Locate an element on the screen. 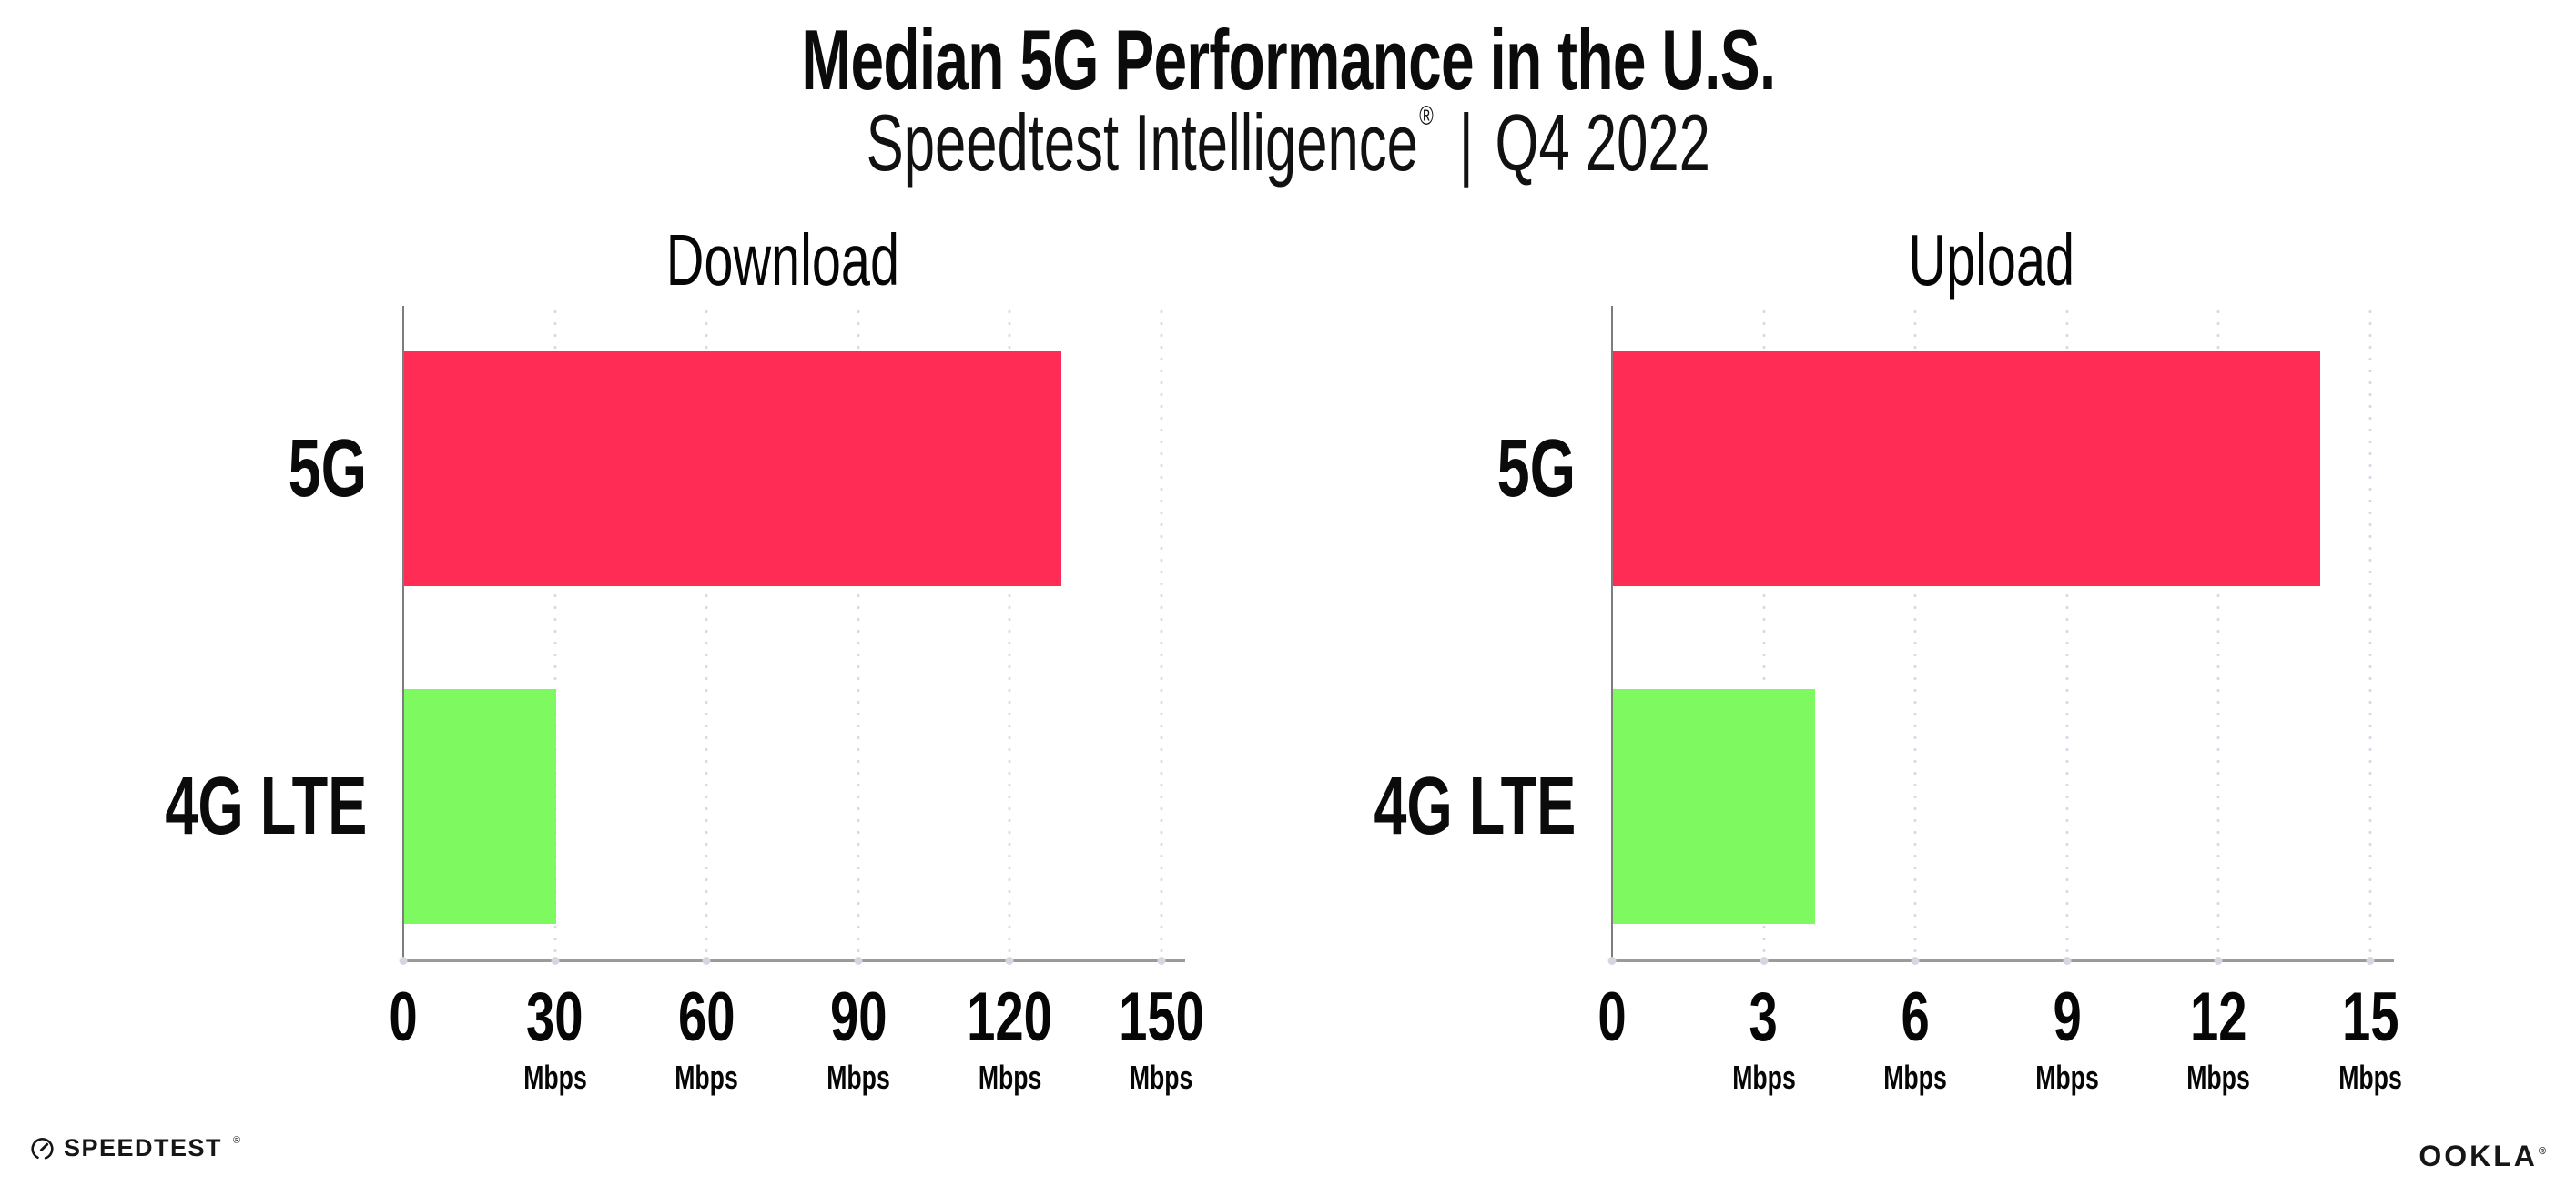 The width and height of the screenshot is (2576, 1197). speedtest-gauge-icon is located at coordinates (42, 1150).